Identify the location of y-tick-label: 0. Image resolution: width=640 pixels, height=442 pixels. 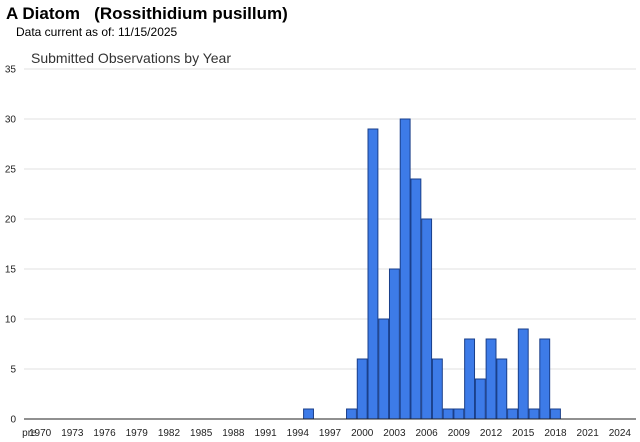
(13, 420).